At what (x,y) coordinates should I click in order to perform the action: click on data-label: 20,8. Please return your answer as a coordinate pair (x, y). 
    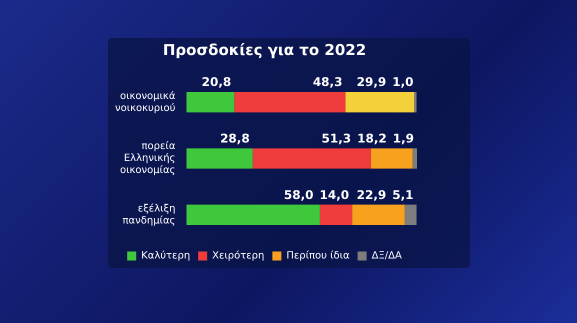
    Looking at the image, I should click on (217, 82).